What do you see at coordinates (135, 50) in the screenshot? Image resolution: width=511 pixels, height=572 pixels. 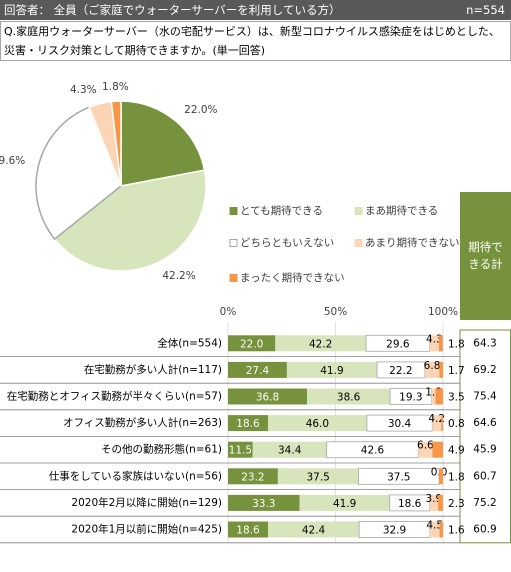 I see `question-line: 災害・リスク対策として期待できますか。(単一回答)` at bounding box center [135, 50].